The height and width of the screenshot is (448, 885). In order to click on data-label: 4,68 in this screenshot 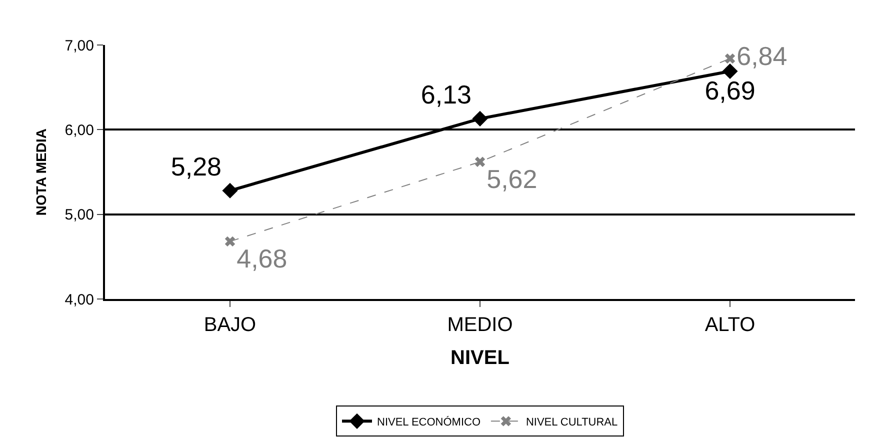, I will do `click(262, 259)`.